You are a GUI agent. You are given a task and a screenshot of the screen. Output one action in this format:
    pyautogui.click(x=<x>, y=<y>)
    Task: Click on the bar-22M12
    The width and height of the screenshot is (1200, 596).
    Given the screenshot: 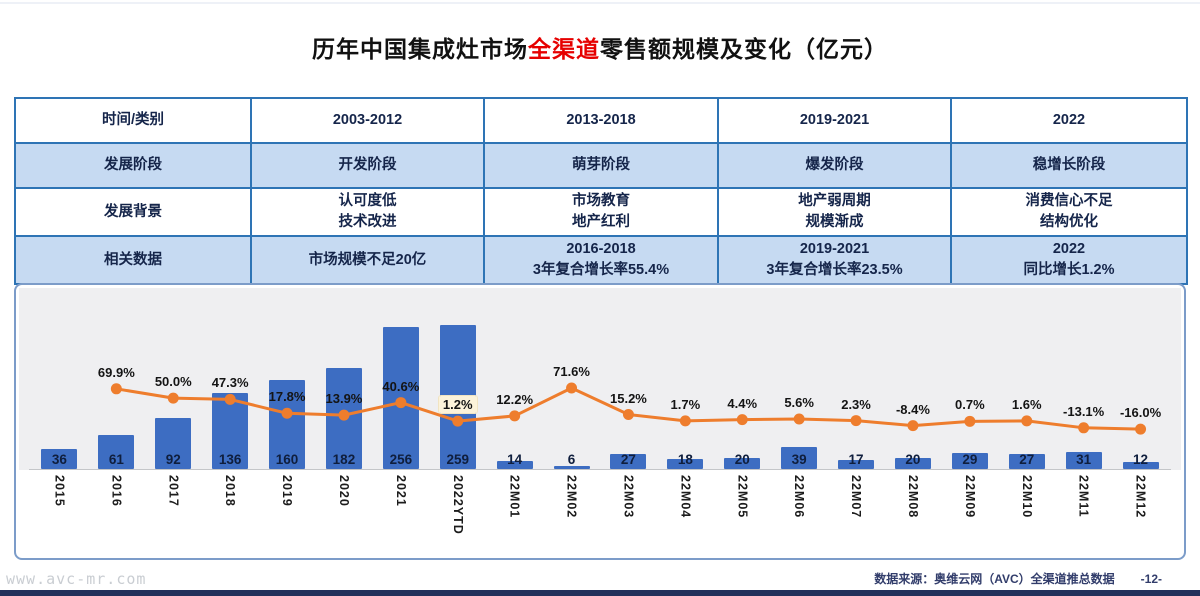 What is the action you would take?
    pyautogui.click(x=1140, y=465)
    